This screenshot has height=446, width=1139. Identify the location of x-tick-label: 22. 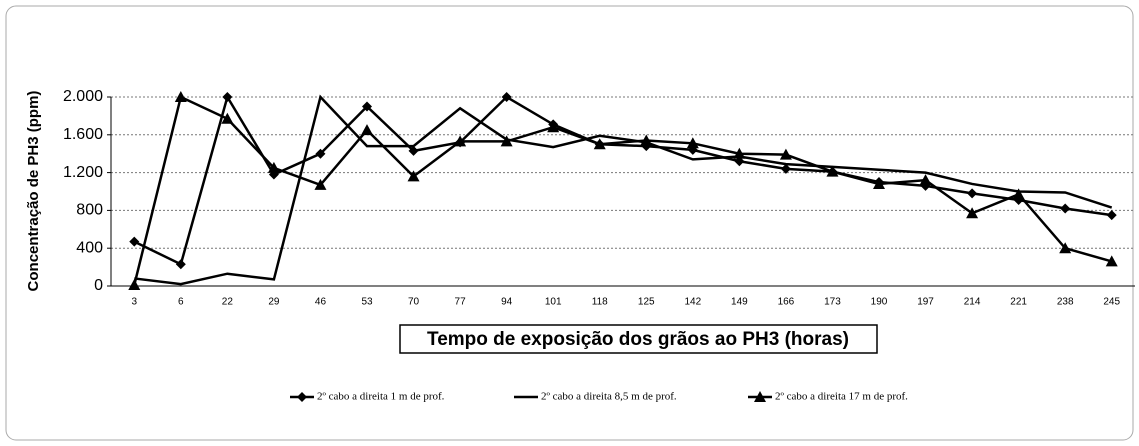
(228, 302).